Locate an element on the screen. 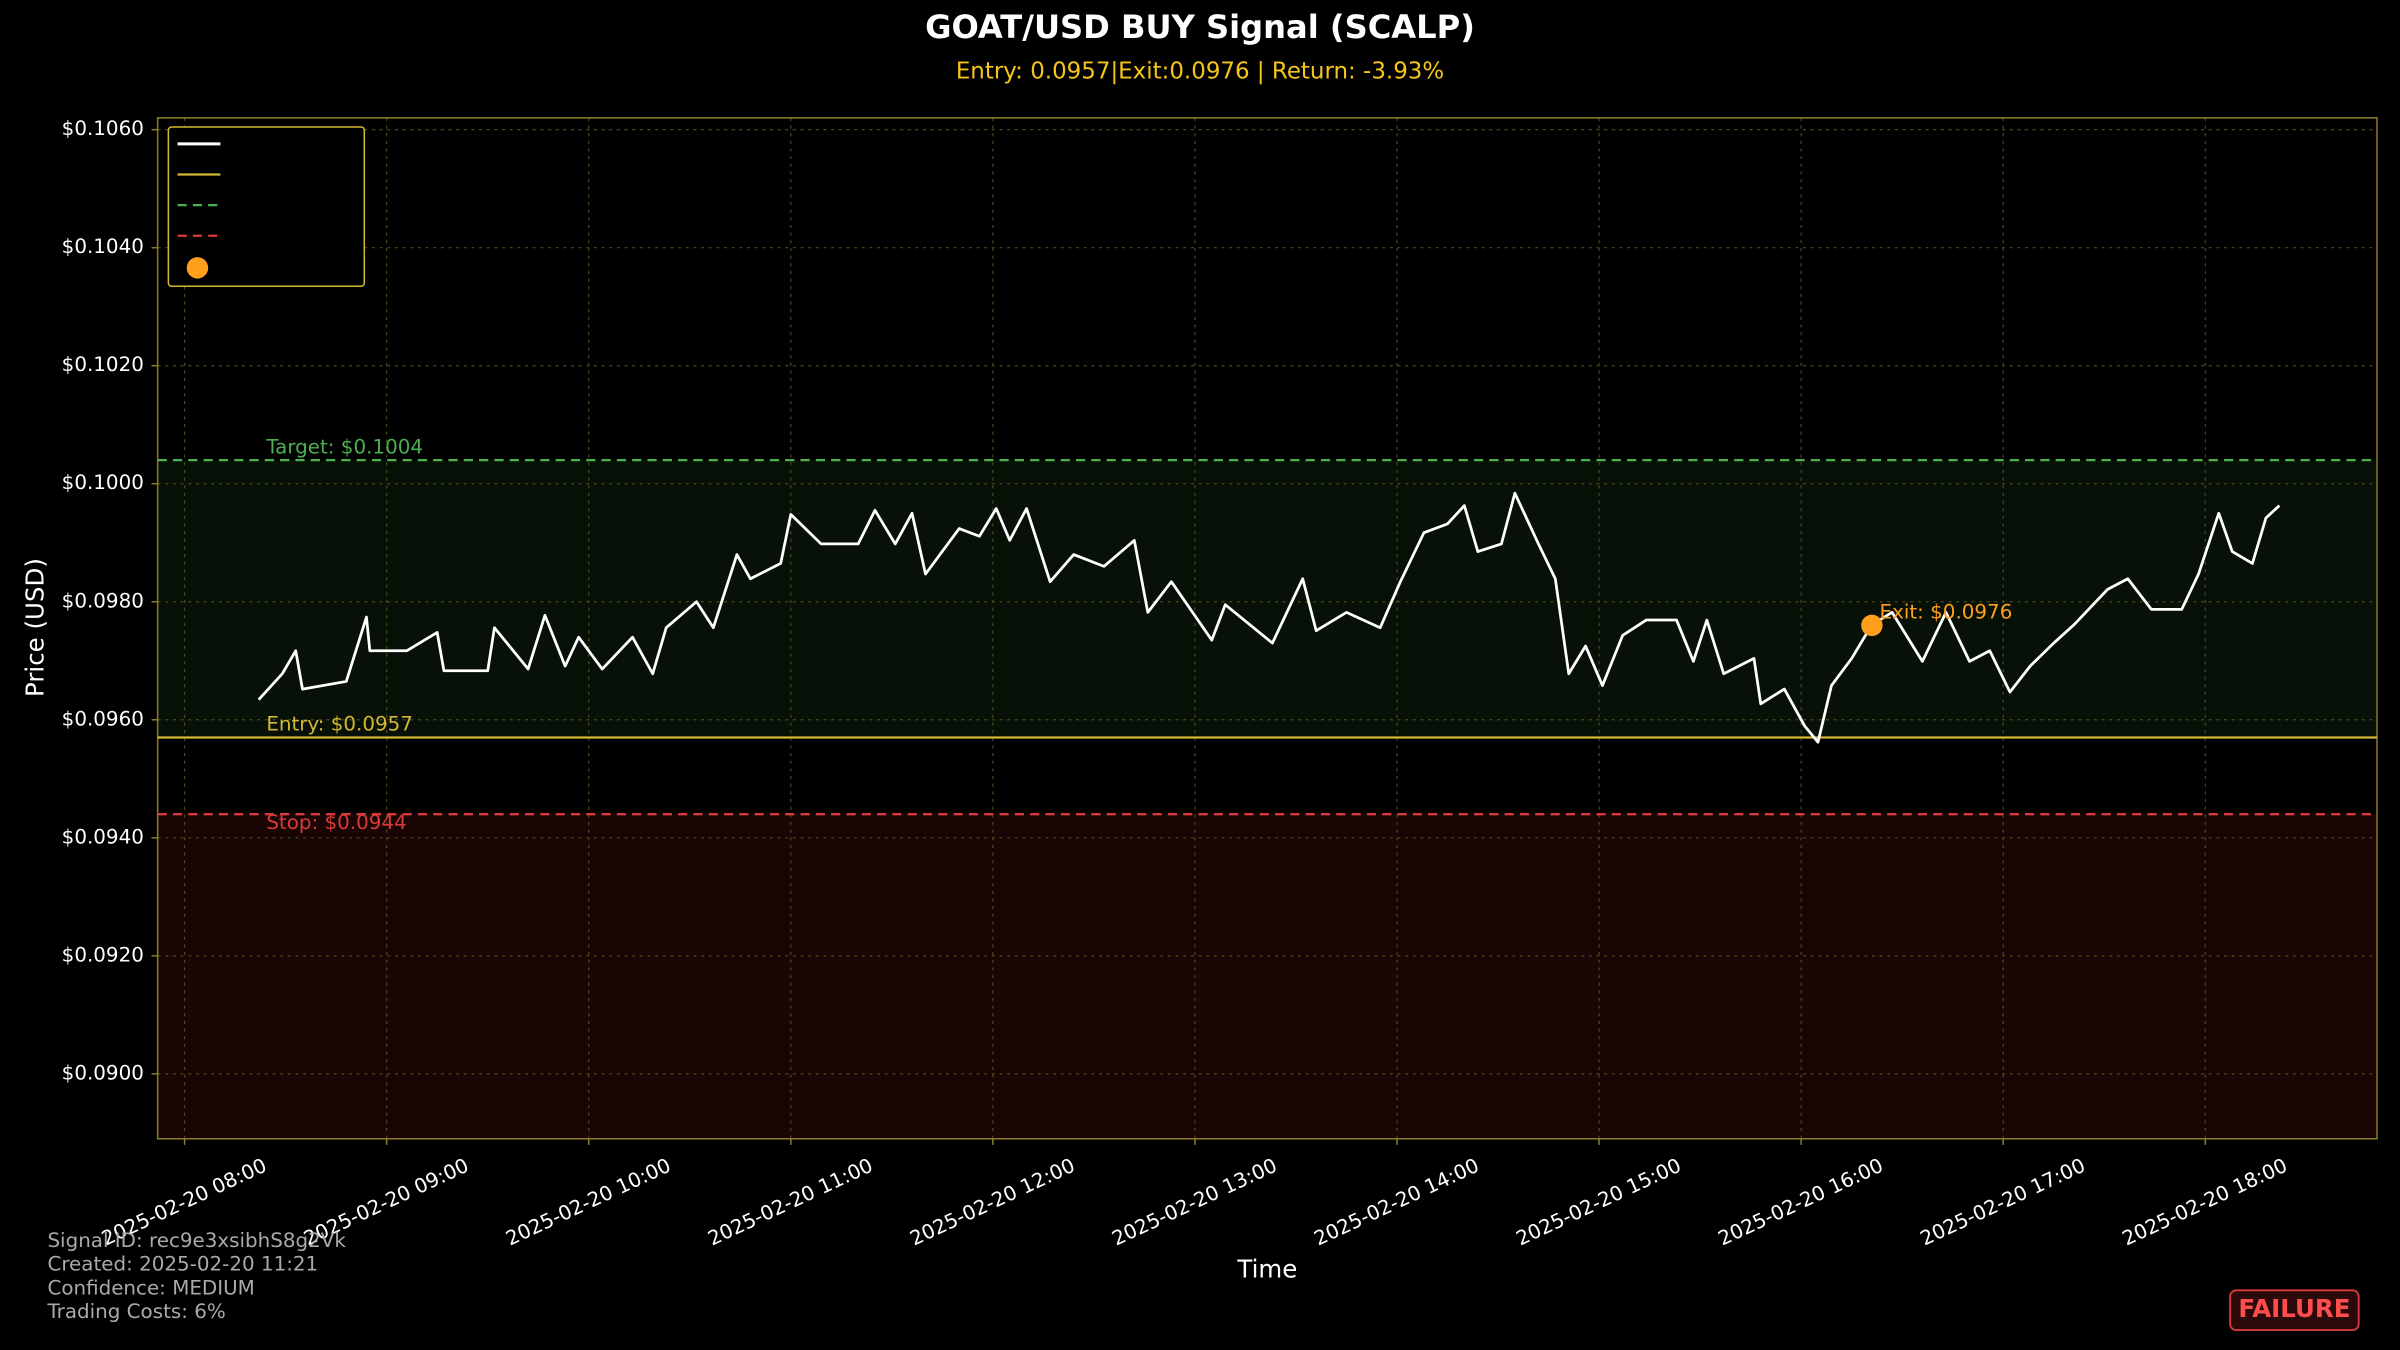 The width and height of the screenshot is (2400, 1350). y-axis-label: Price (USD) is located at coordinates (35, 627).